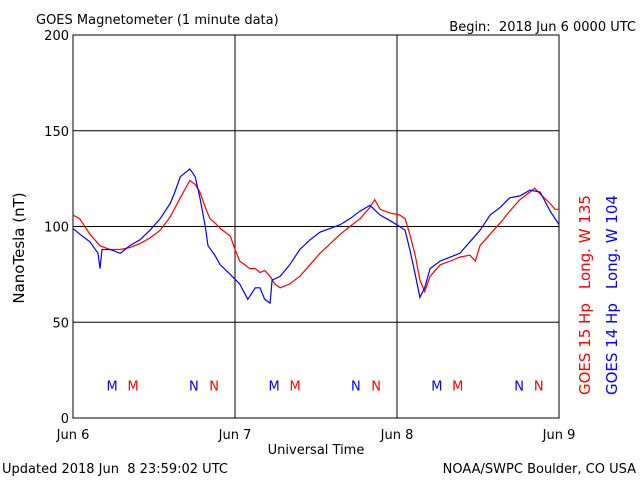 The height and width of the screenshot is (480, 640). I want to click on y-tick-label: 150, so click(56, 132).